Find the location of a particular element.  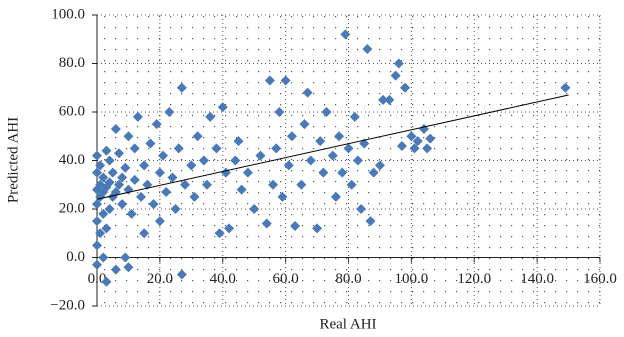

x-tick-label: 80.0 is located at coordinates (348, 279).